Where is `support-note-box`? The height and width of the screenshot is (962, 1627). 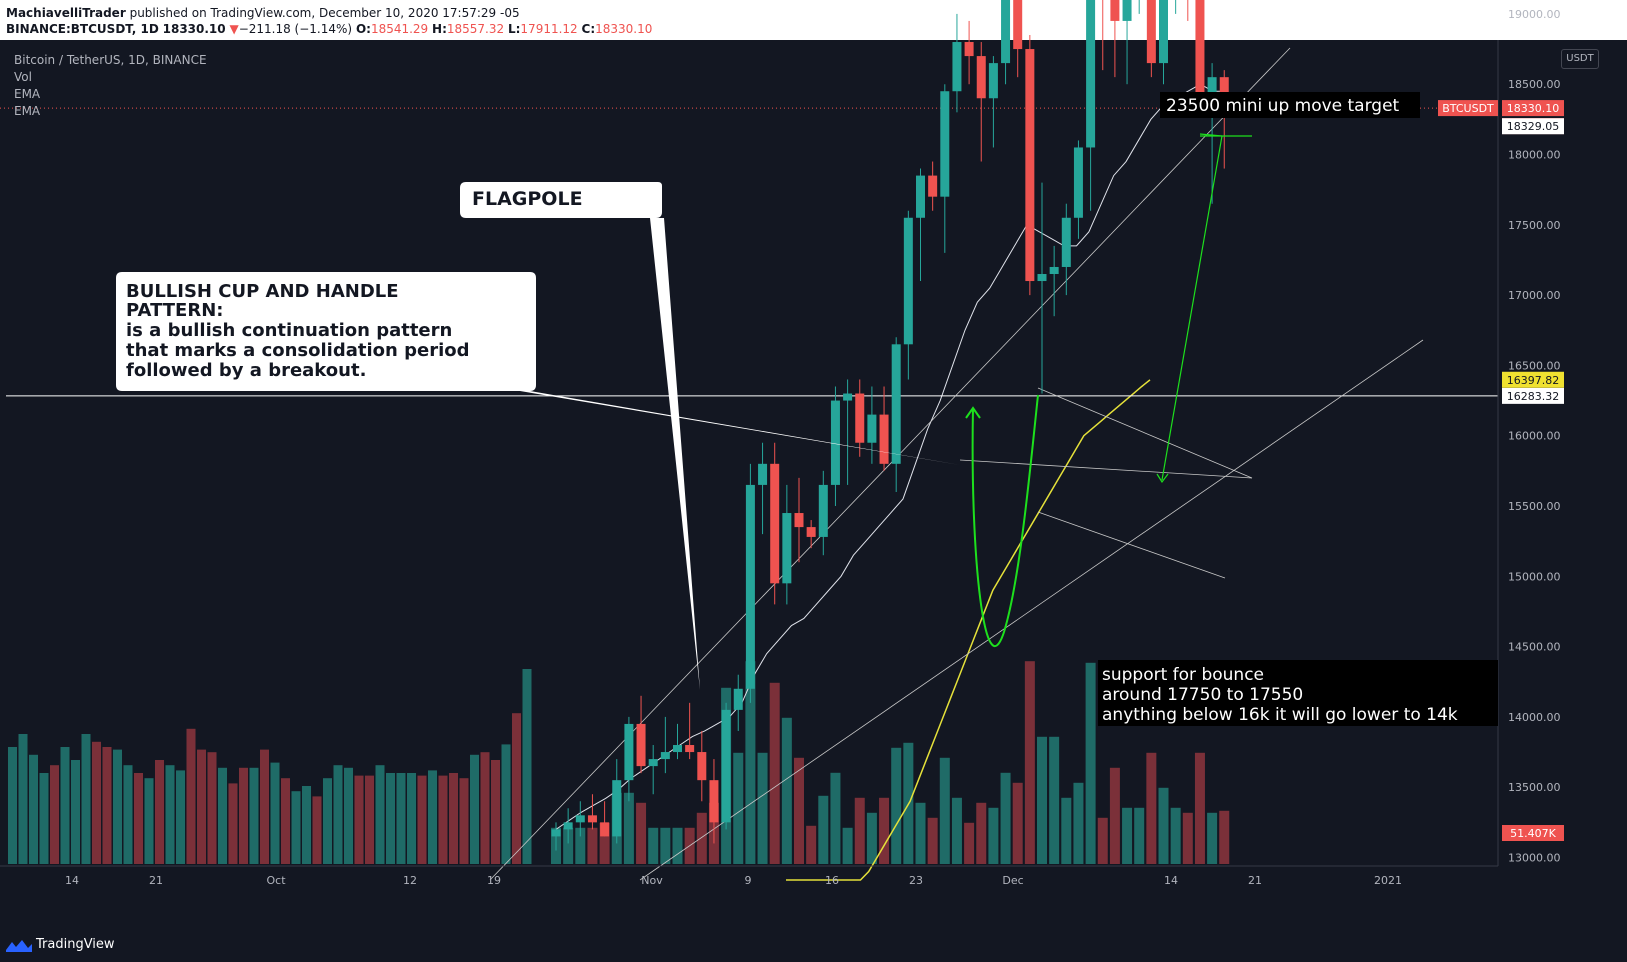 support-note-box is located at coordinates (1298, 693).